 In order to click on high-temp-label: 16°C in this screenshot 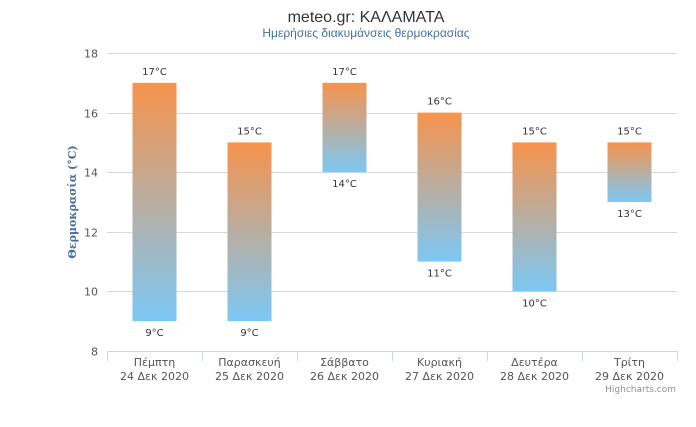, I will do `click(439, 102)`.